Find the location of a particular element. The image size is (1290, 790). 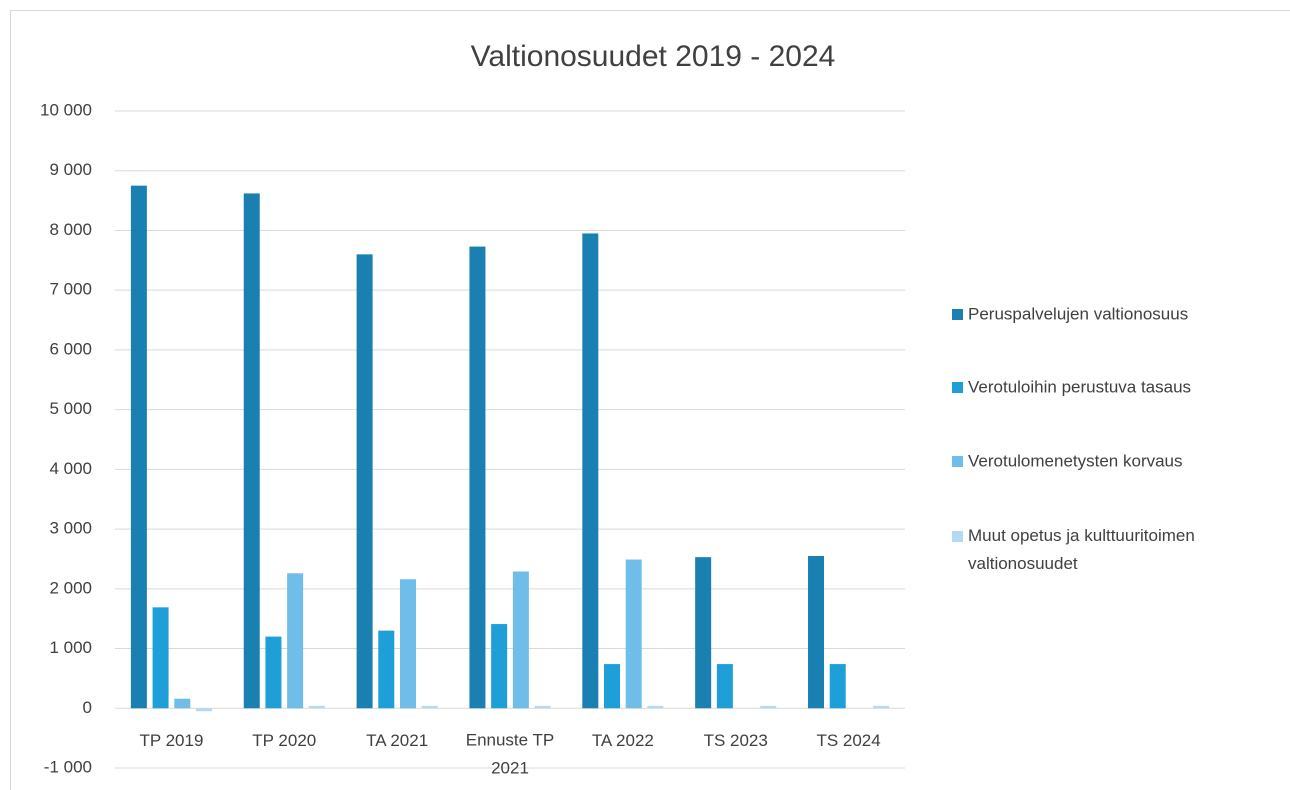

y-tick-label: 6 000 is located at coordinates (70, 348).